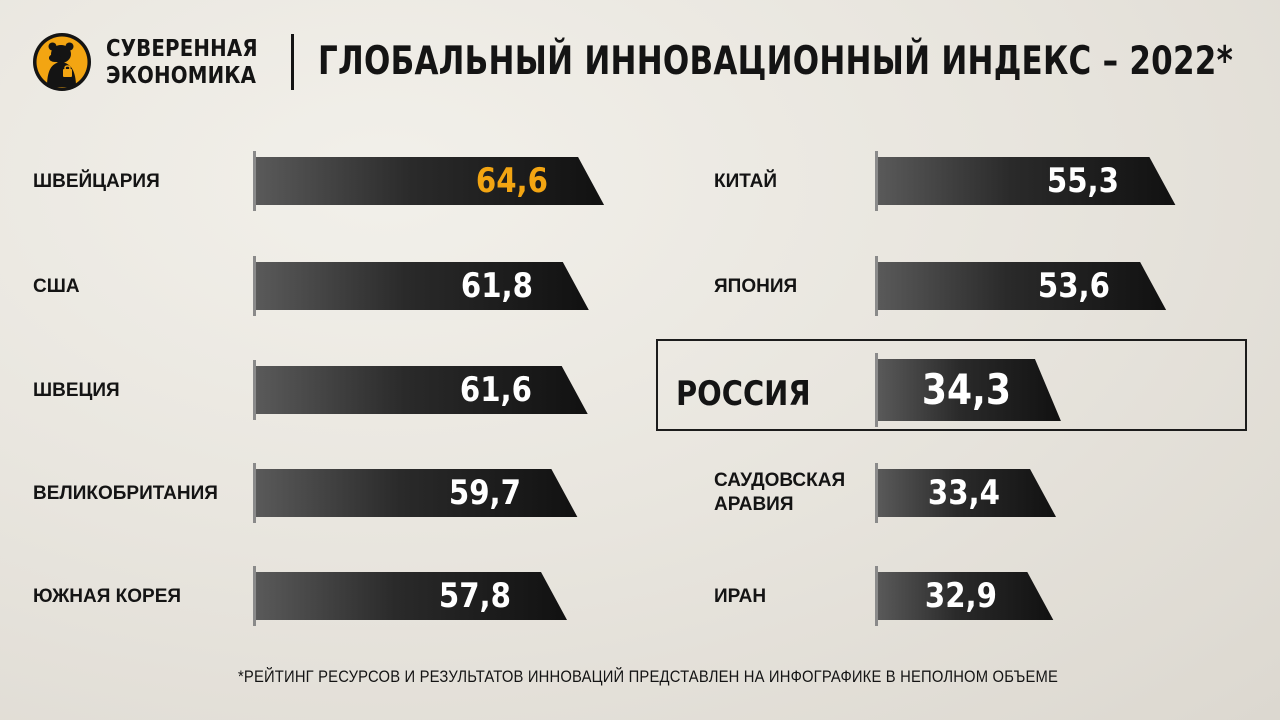  Describe the element at coordinates (746, 181) in the screenshot. I see `category-label: КИТАЙ` at that location.